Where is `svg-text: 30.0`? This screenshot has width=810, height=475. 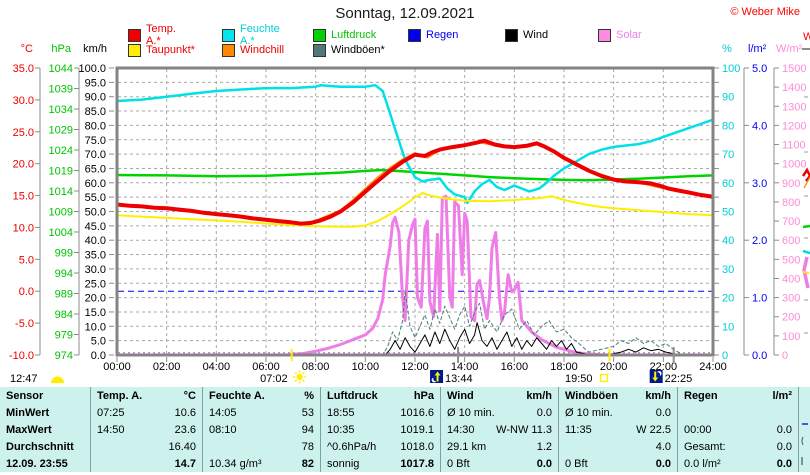 svg-text: 30.0 is located at coordinates (23, 101).